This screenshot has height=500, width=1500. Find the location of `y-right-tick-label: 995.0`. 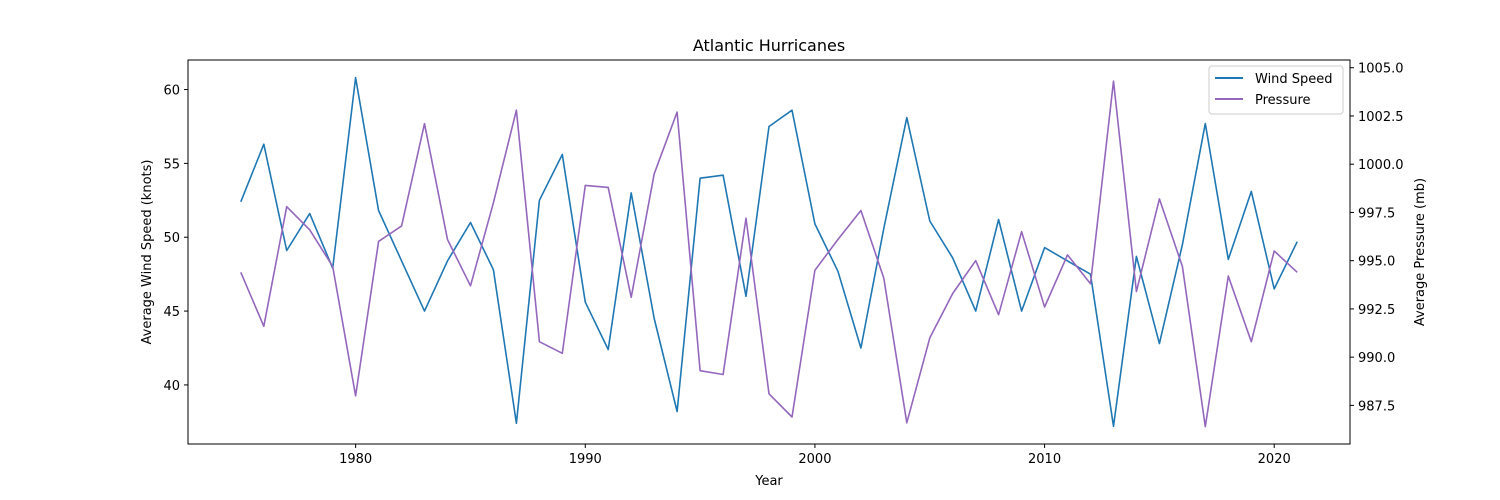

y-right-tick-label: 995.0 is located at coordinates (1376, 262).